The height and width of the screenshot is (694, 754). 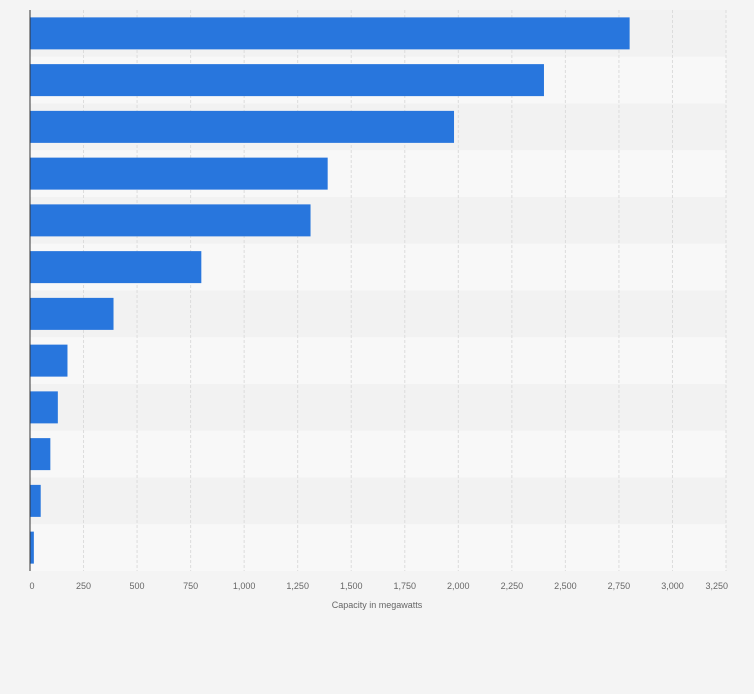 What do you see at coordinates (190, 586) in the screenshot?
I see `x-tick-label: 750` at bounding box center [190, 586].